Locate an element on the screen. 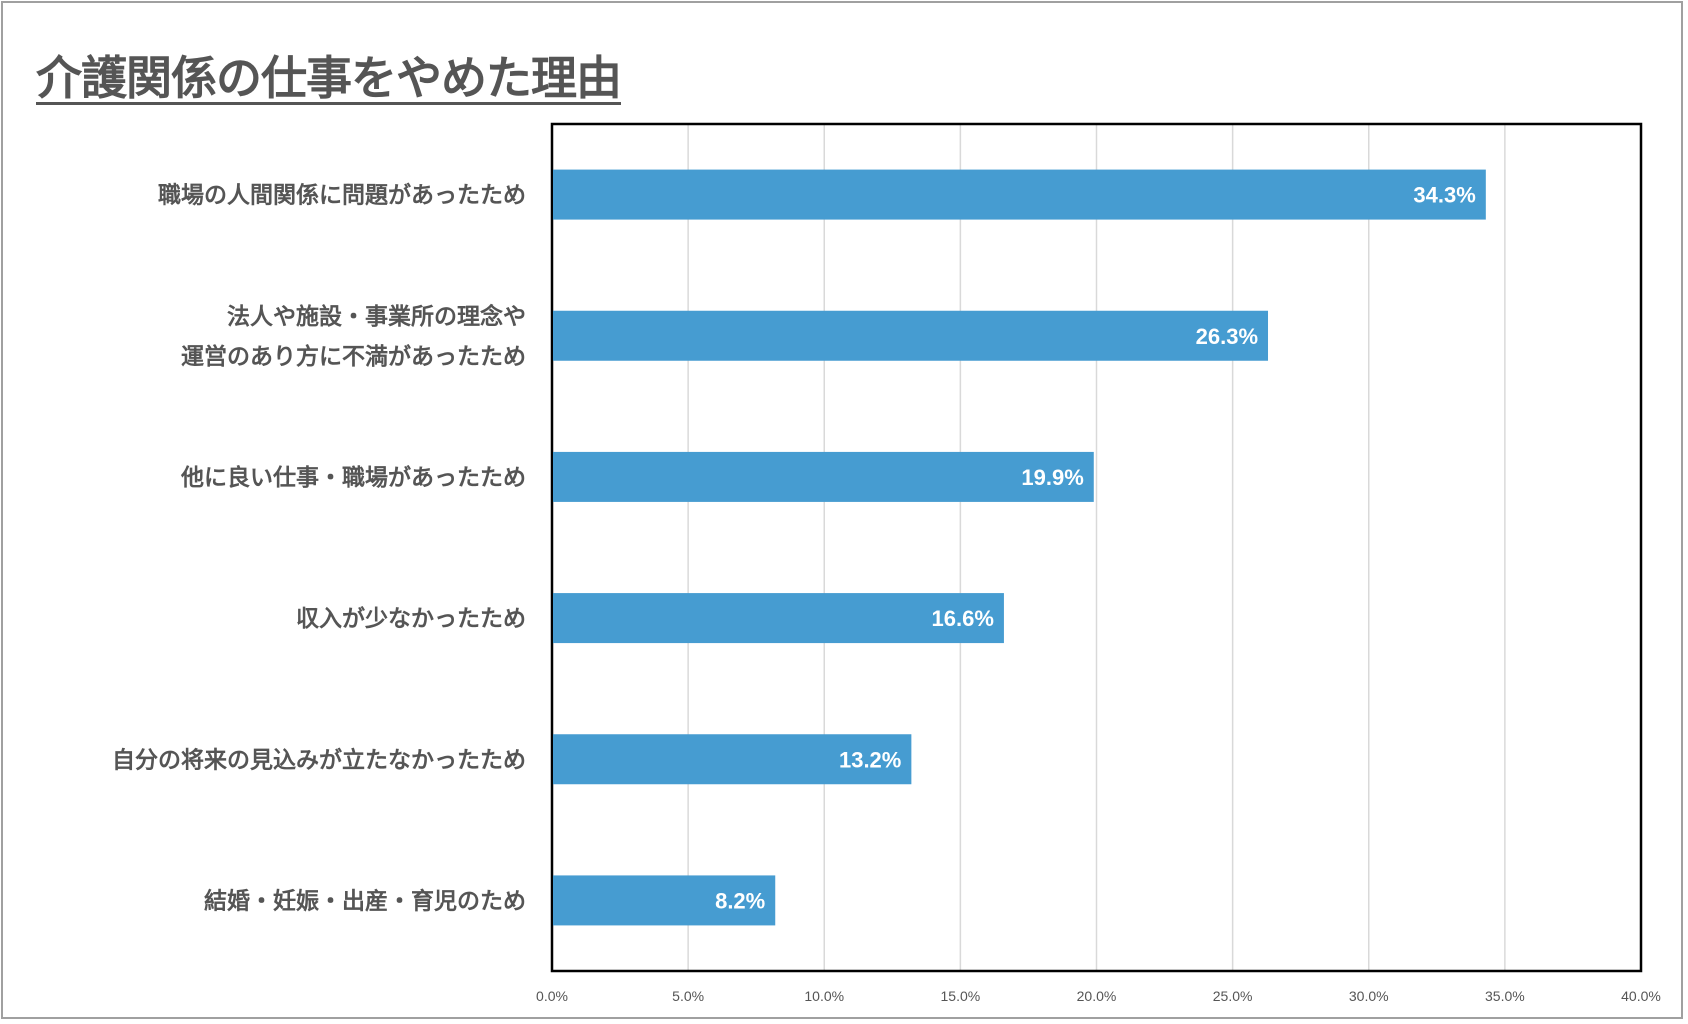 This screenshot has width=1688, height=1024. chart-title: 介護関係の仕事をやめた理由 is located at coordinates (329, 78).